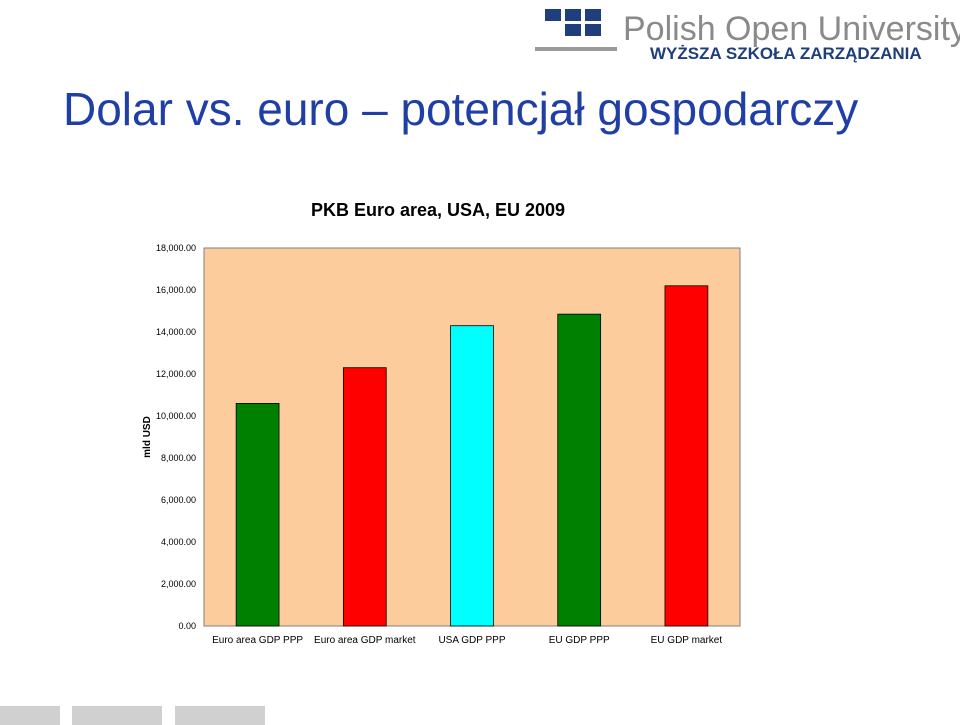 Image resolution: width=960 pixels, height=725 pixels. Describe the element at coordinates (178, 500) in the screenshot. I see `y-tick-label: 6,000.00` at that location.